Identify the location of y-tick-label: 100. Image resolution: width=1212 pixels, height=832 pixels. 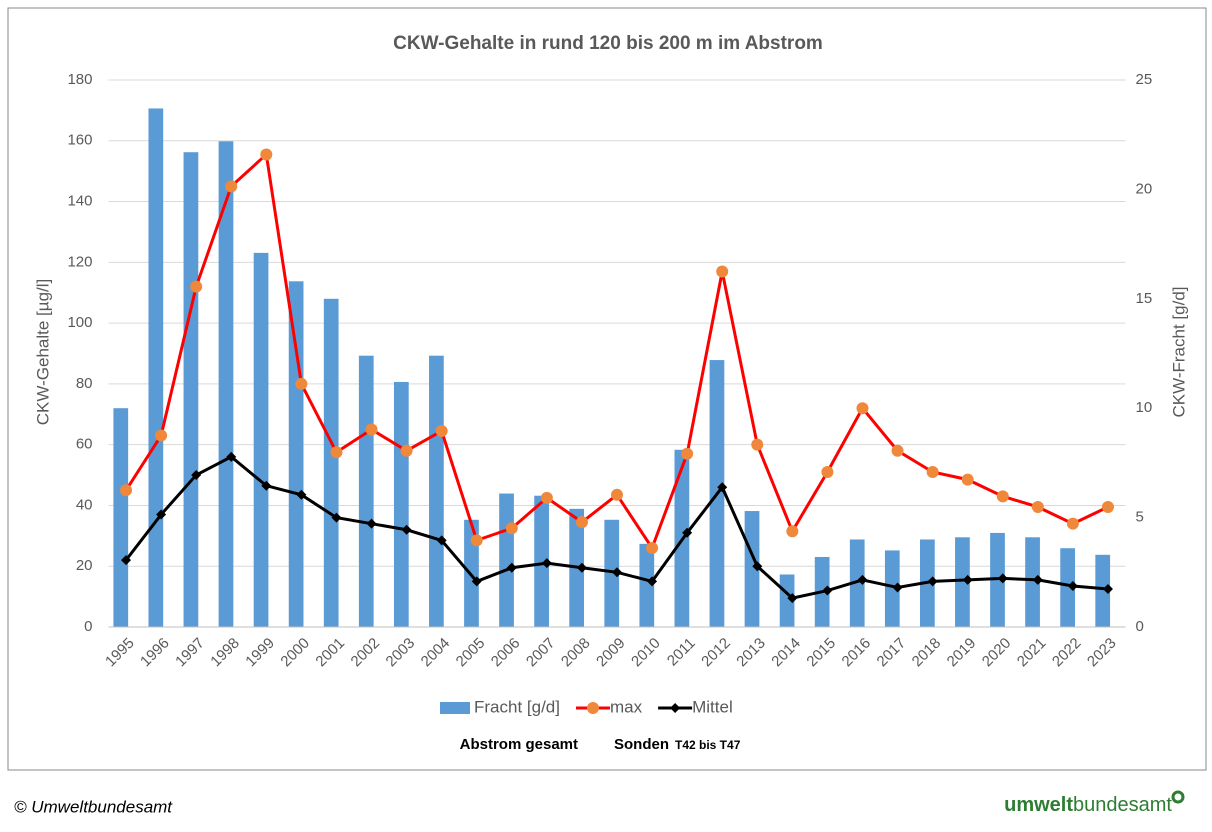
(79, 322).